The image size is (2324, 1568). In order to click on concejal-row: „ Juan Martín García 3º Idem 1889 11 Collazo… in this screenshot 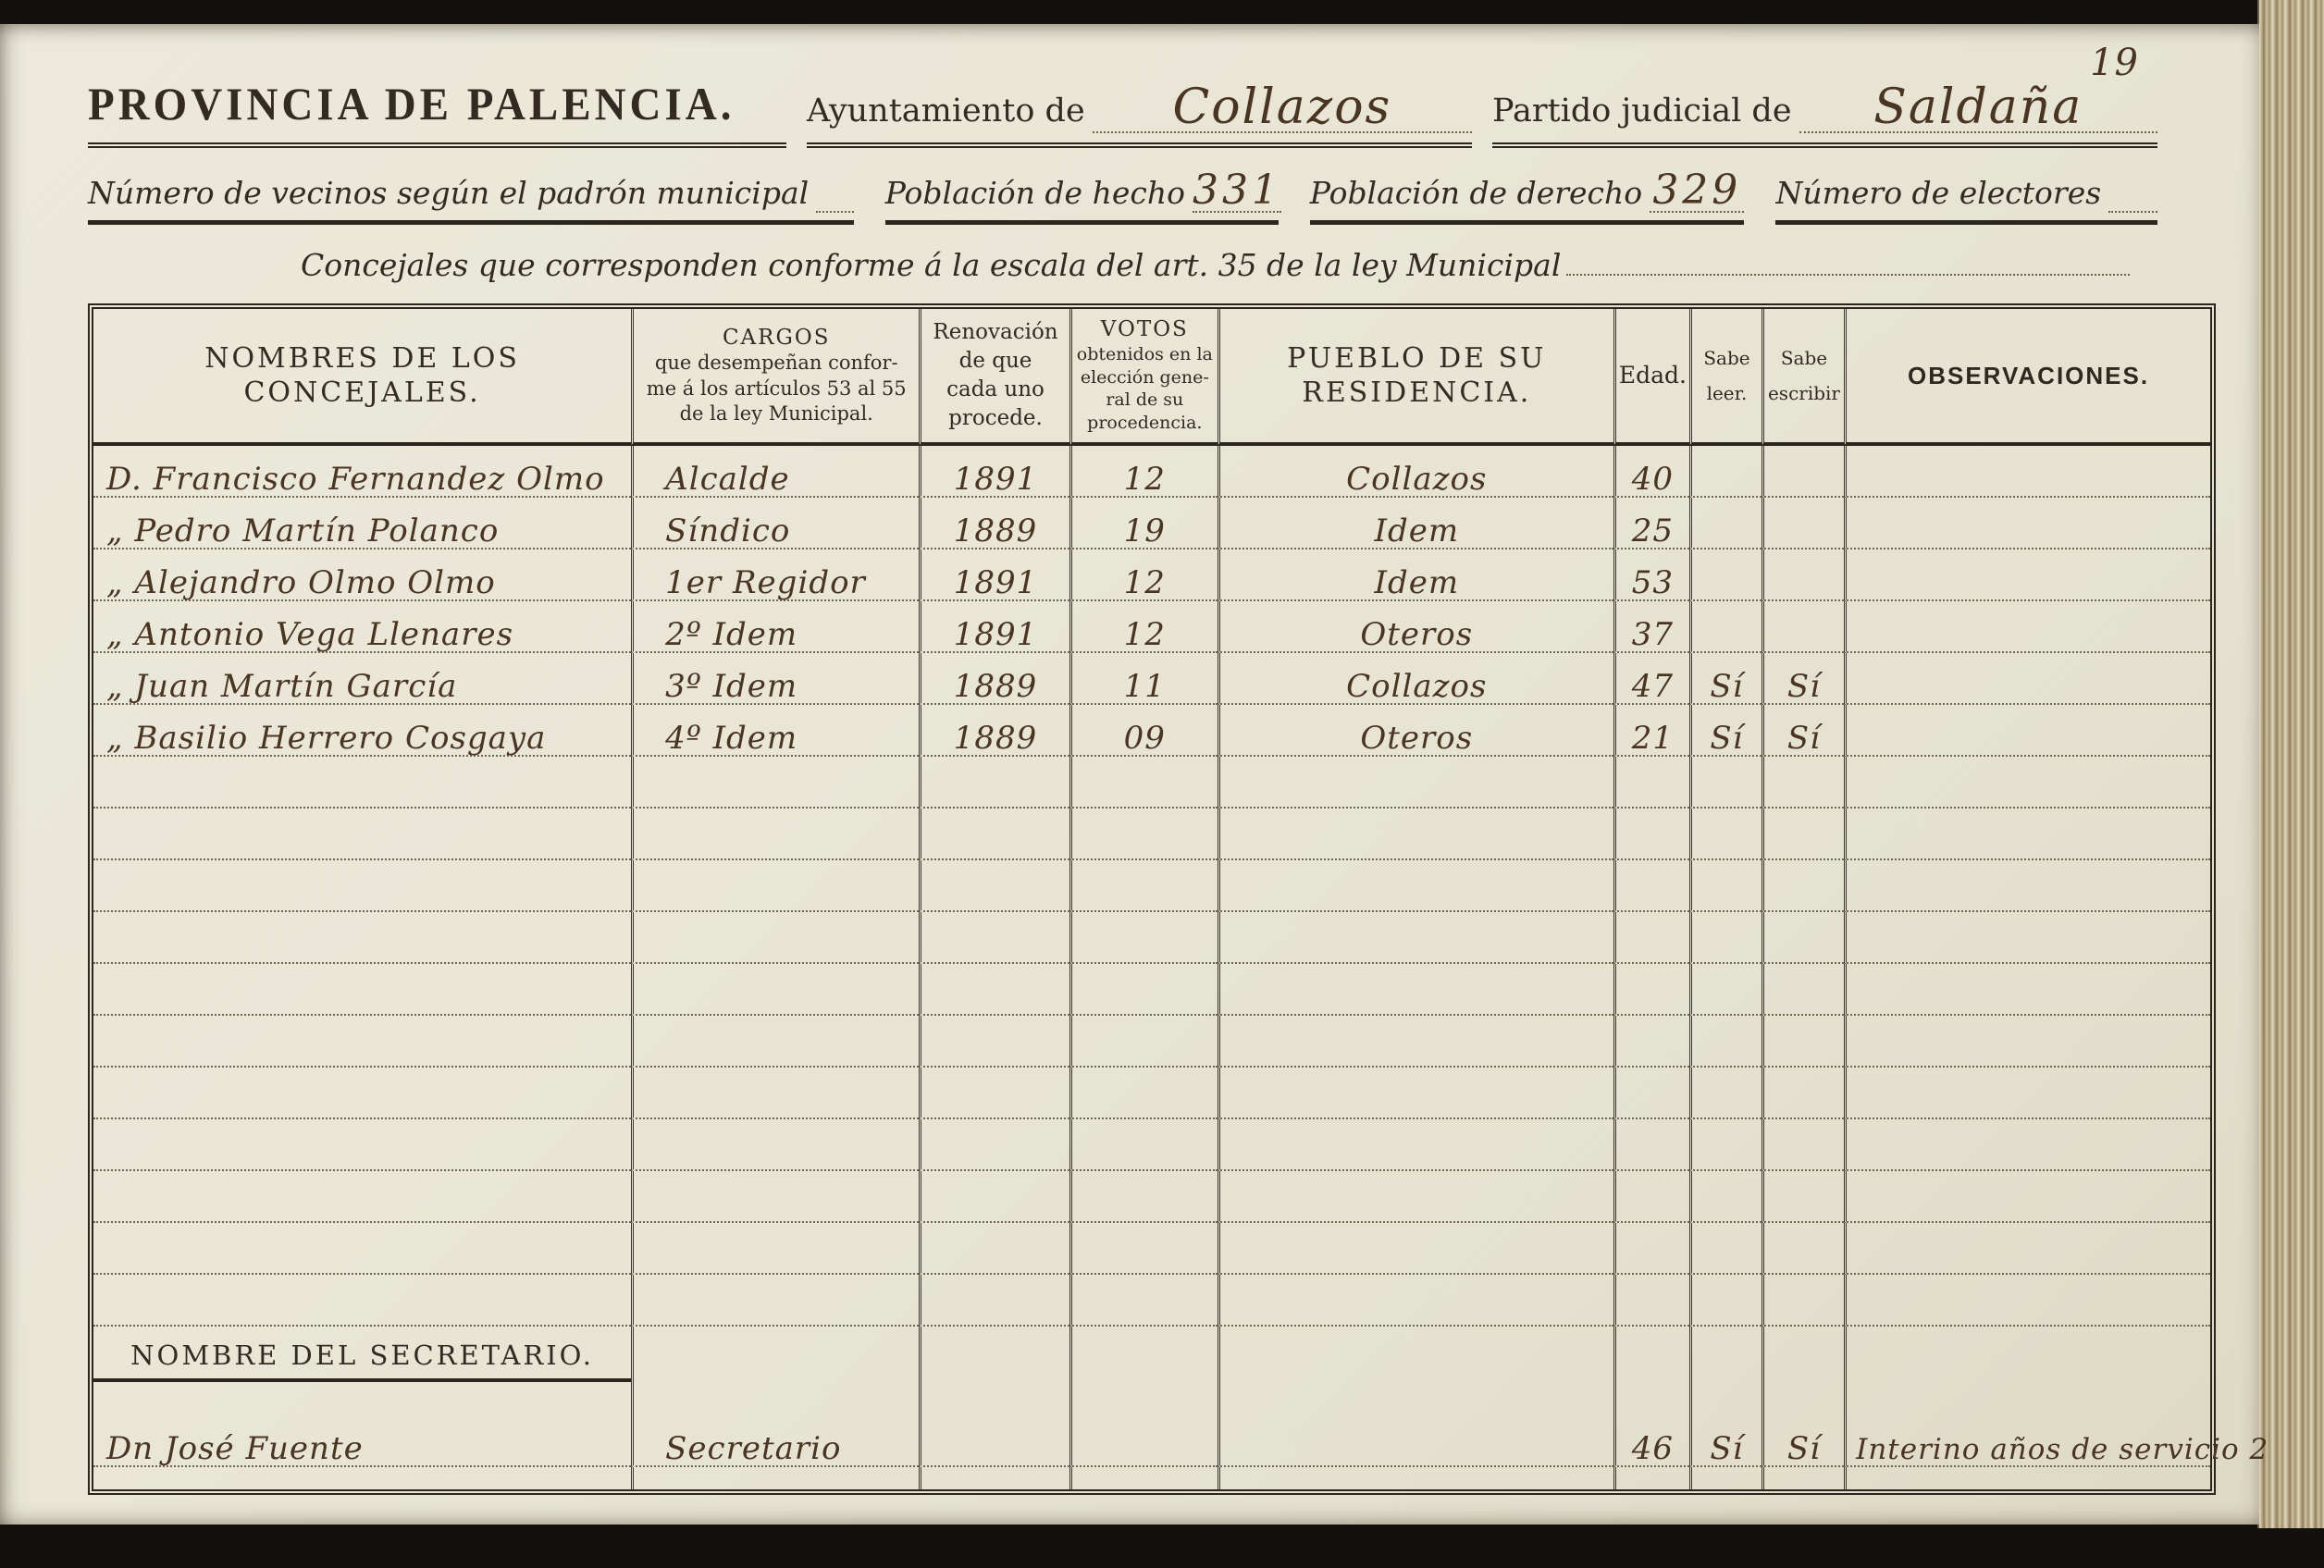, I will do `click(1151, 679)`.